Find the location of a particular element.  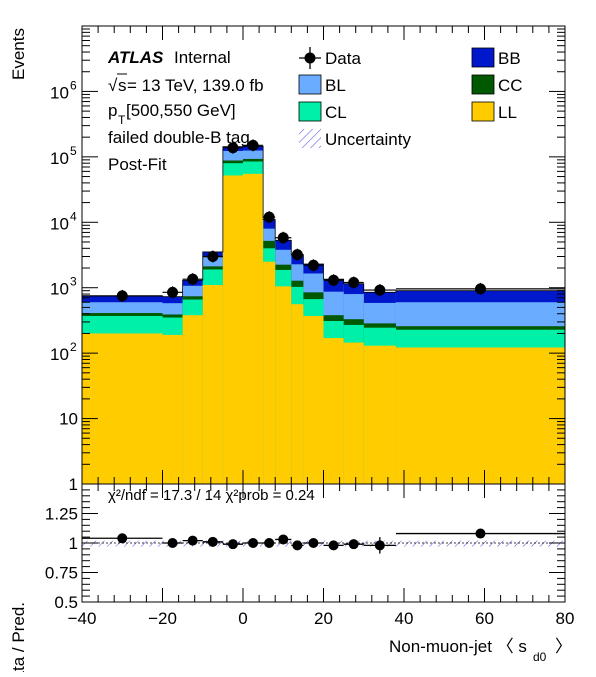

x-axis-label-end: 〉 is located at coordinates (563, 646).